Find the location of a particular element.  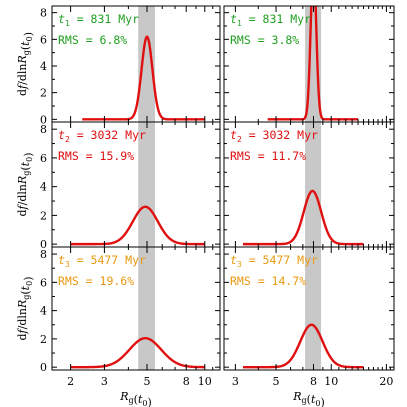

rms-annotation: RMS = 6.8% is located at coordinates (92, 40).